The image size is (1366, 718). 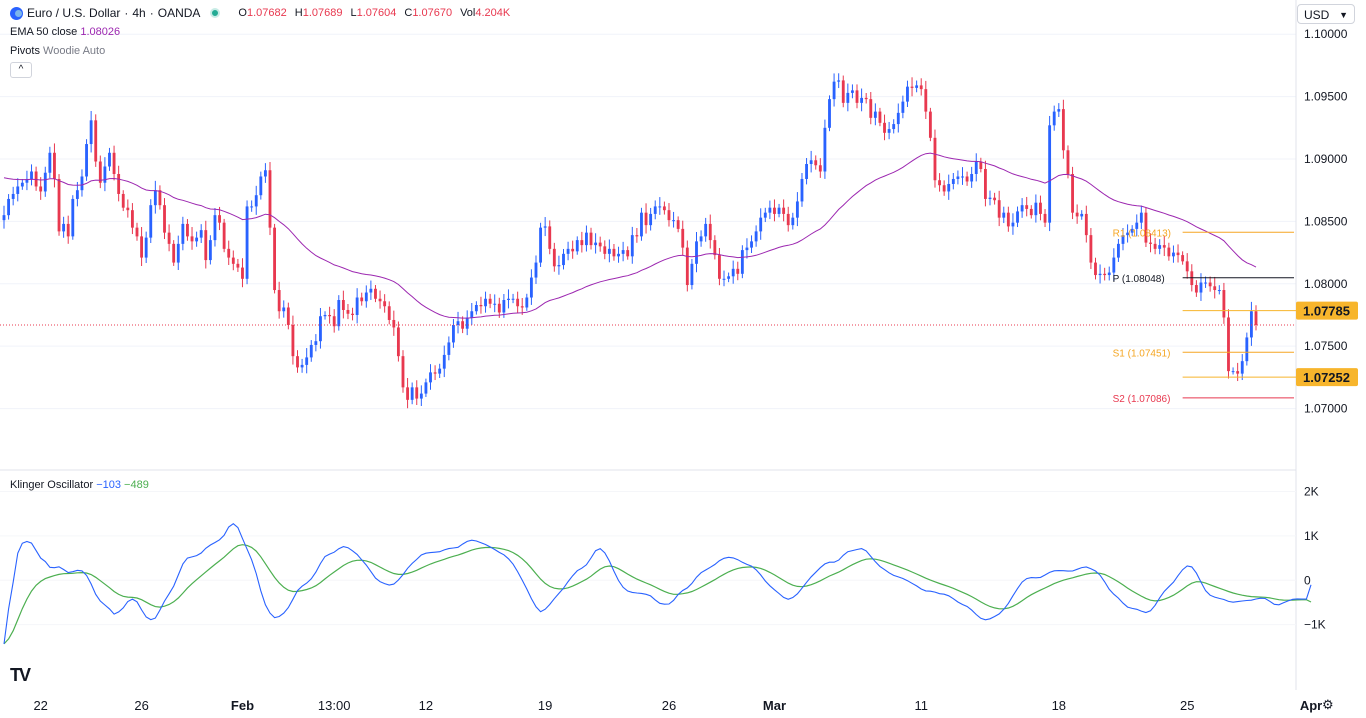 What do you see at coordinates (79, 485) in the screenshot?
I see `klinger-legend: Klinger Oscillator −103 −489` at bounding box center [79, 485].